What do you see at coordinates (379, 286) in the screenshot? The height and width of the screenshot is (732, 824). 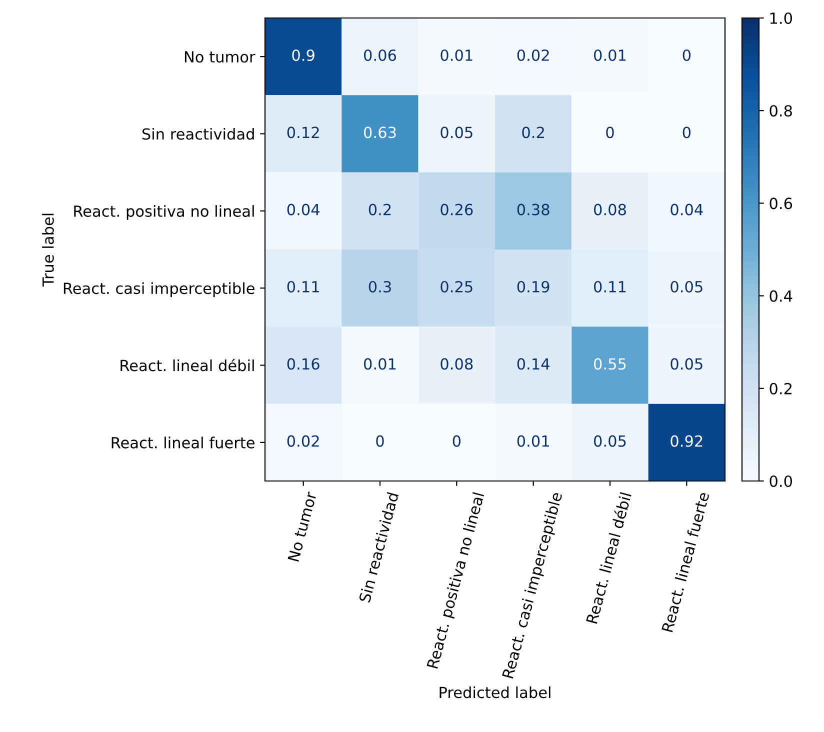 I see `data-label: 0.3` at bounding box center [379, 286].